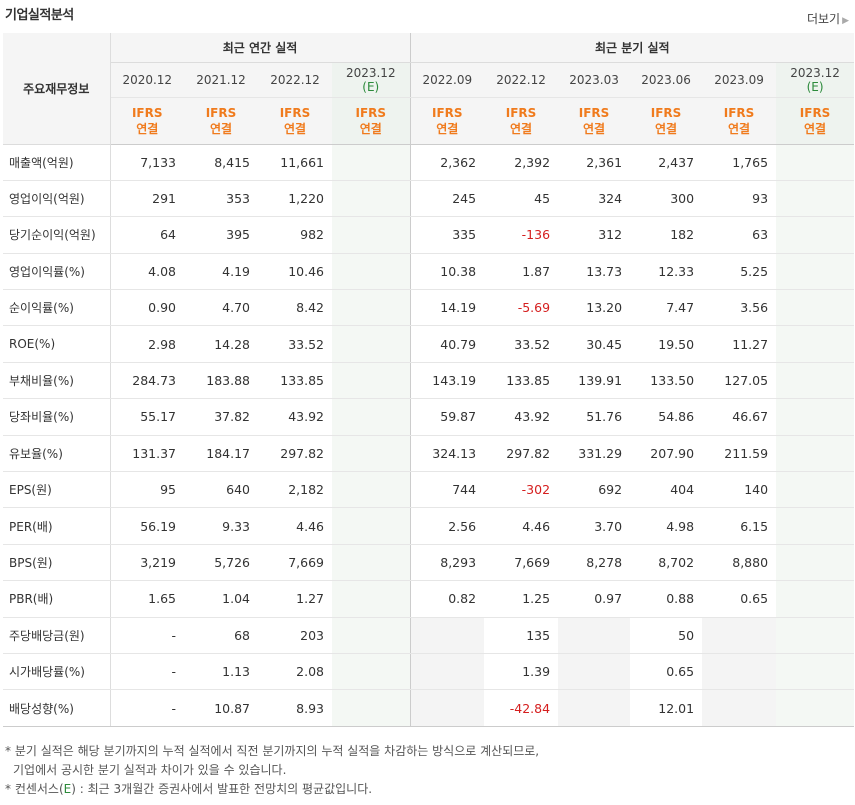  I want to click on table-row: 당기순이익(억원) 64 395 982 335 -136 312 182 63, so click(429, 235).